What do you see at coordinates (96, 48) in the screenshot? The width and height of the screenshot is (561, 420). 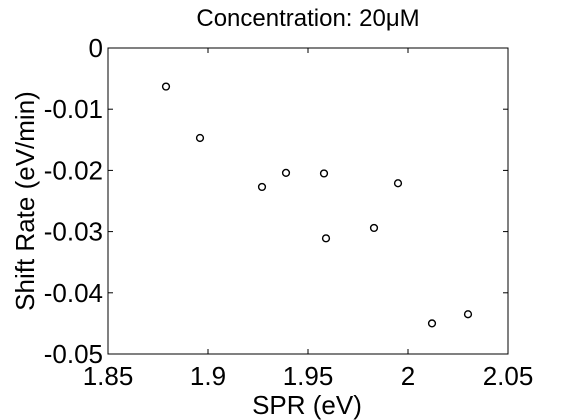 I see `y-tick-label: 0` at bounding box center [96, 48].